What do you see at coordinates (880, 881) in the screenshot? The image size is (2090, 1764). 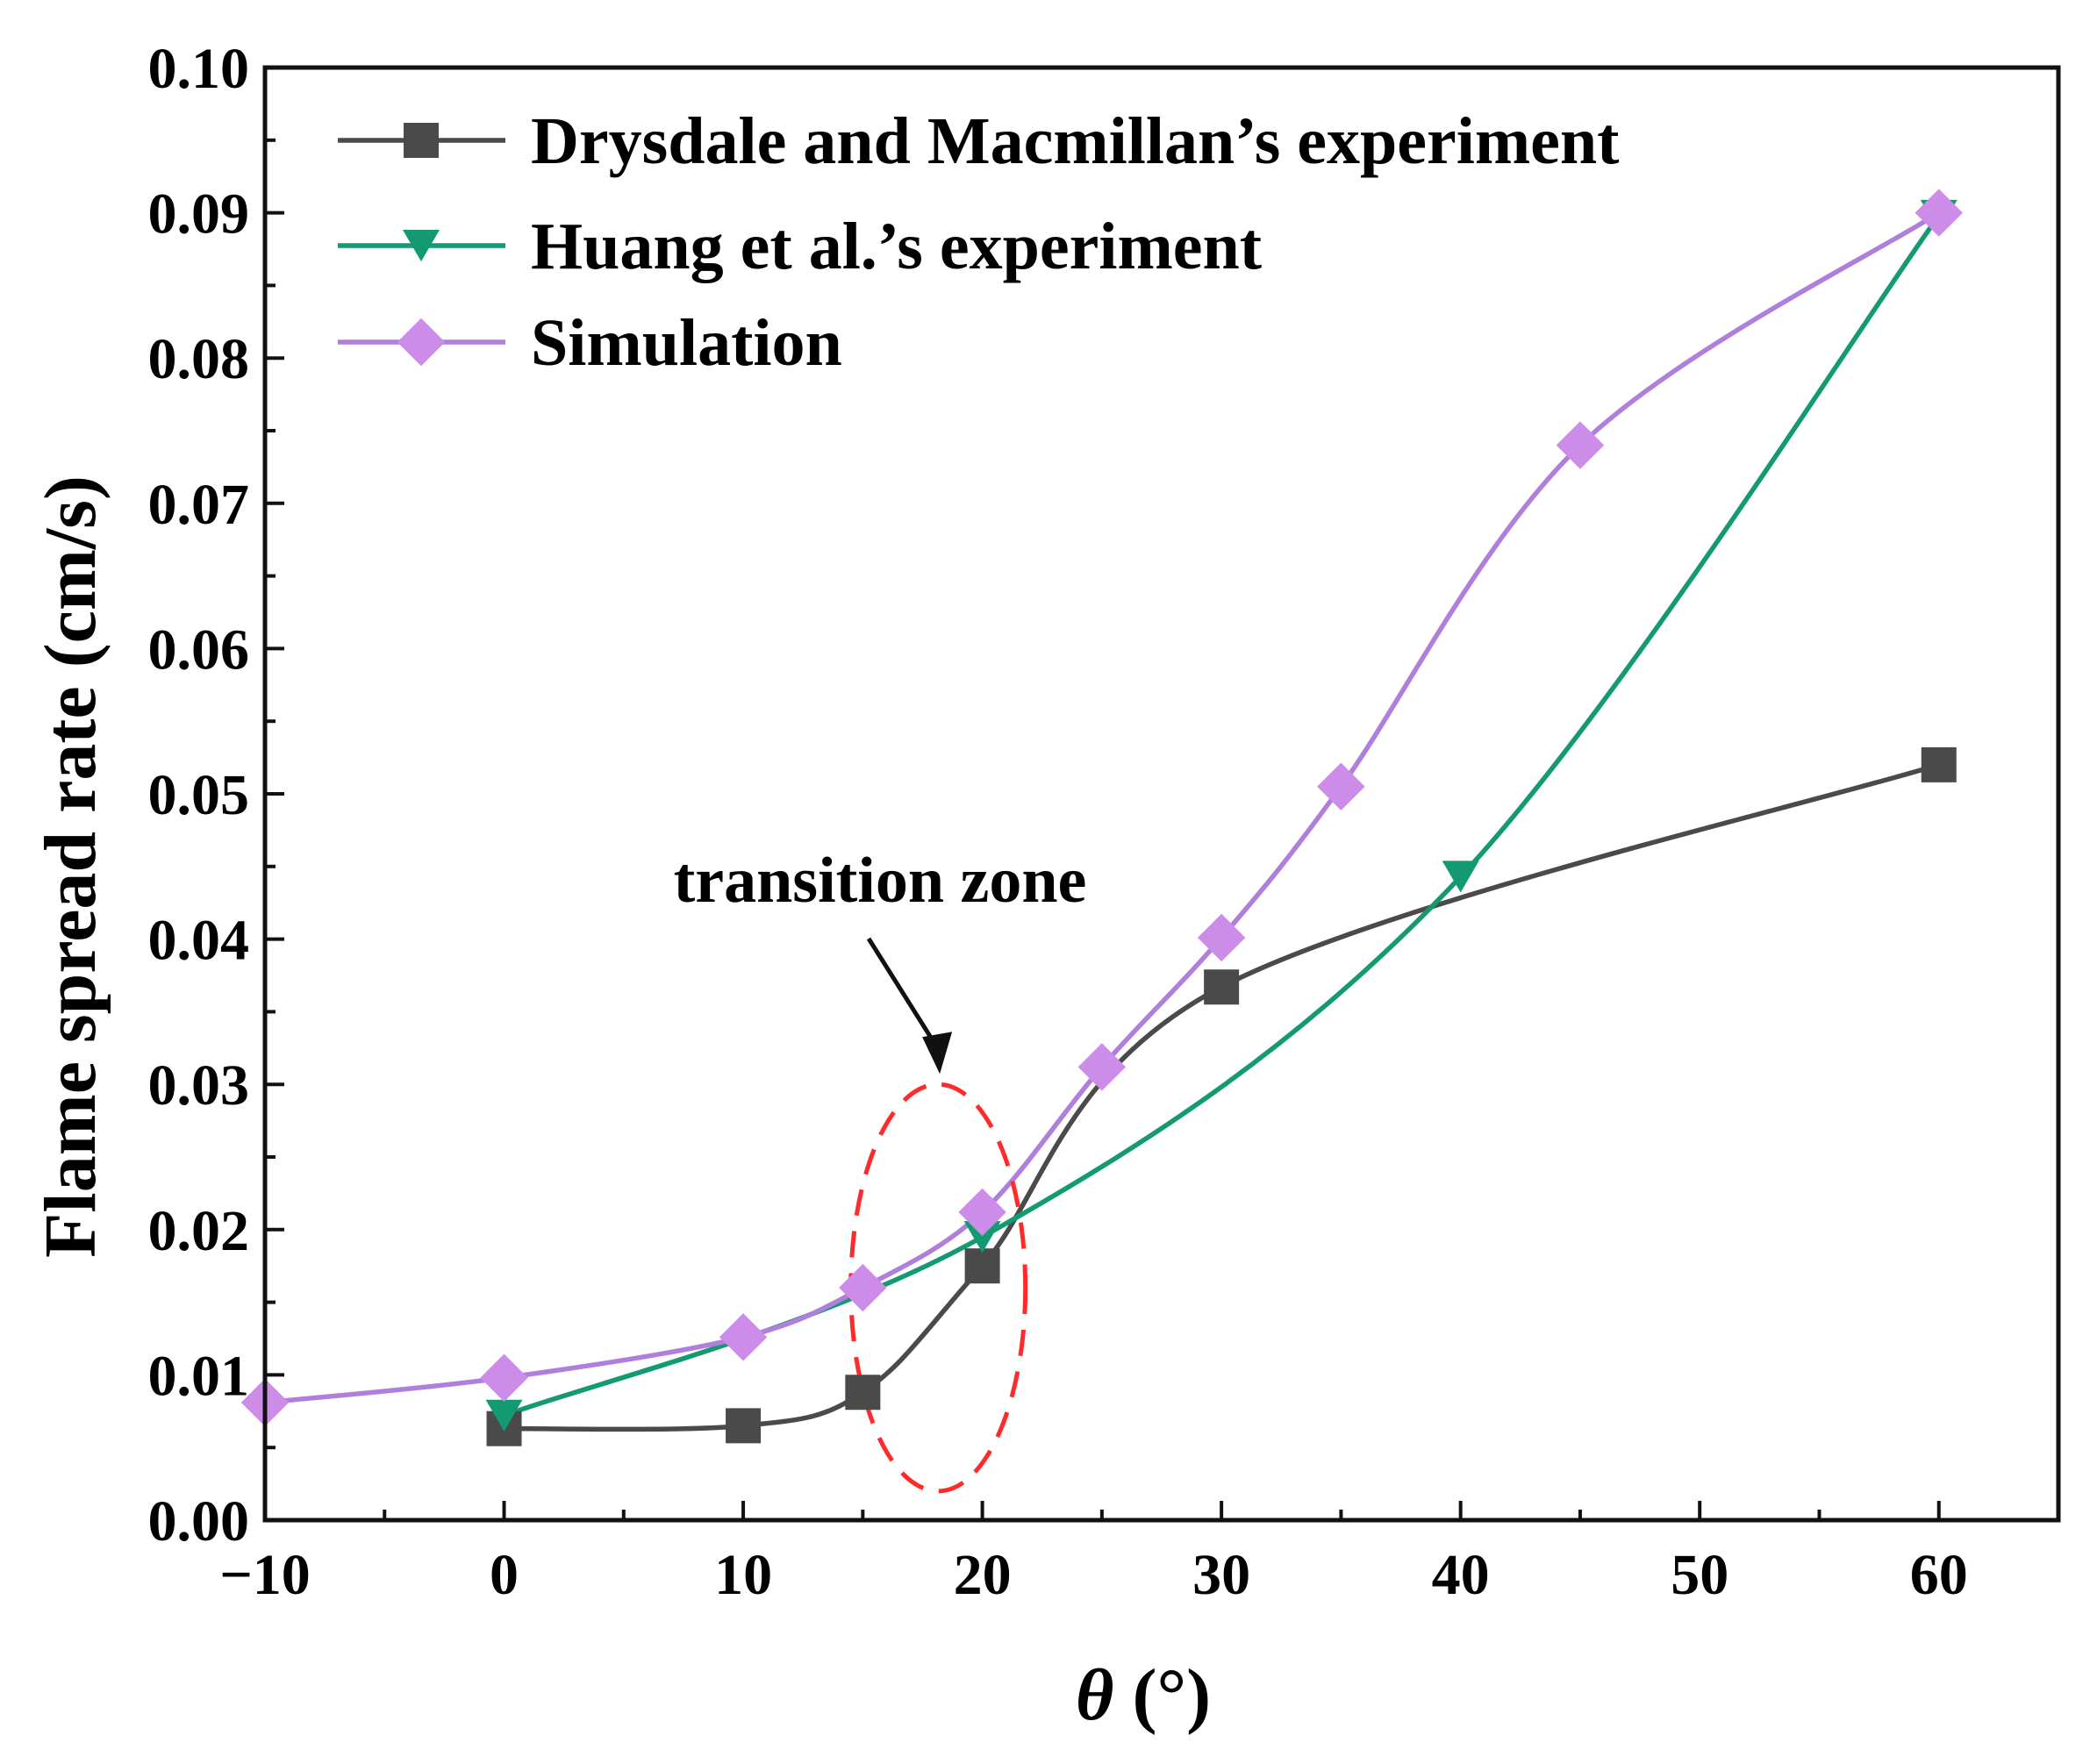 I see `annotation-text: transition zone` at bounding box center [880, 881].